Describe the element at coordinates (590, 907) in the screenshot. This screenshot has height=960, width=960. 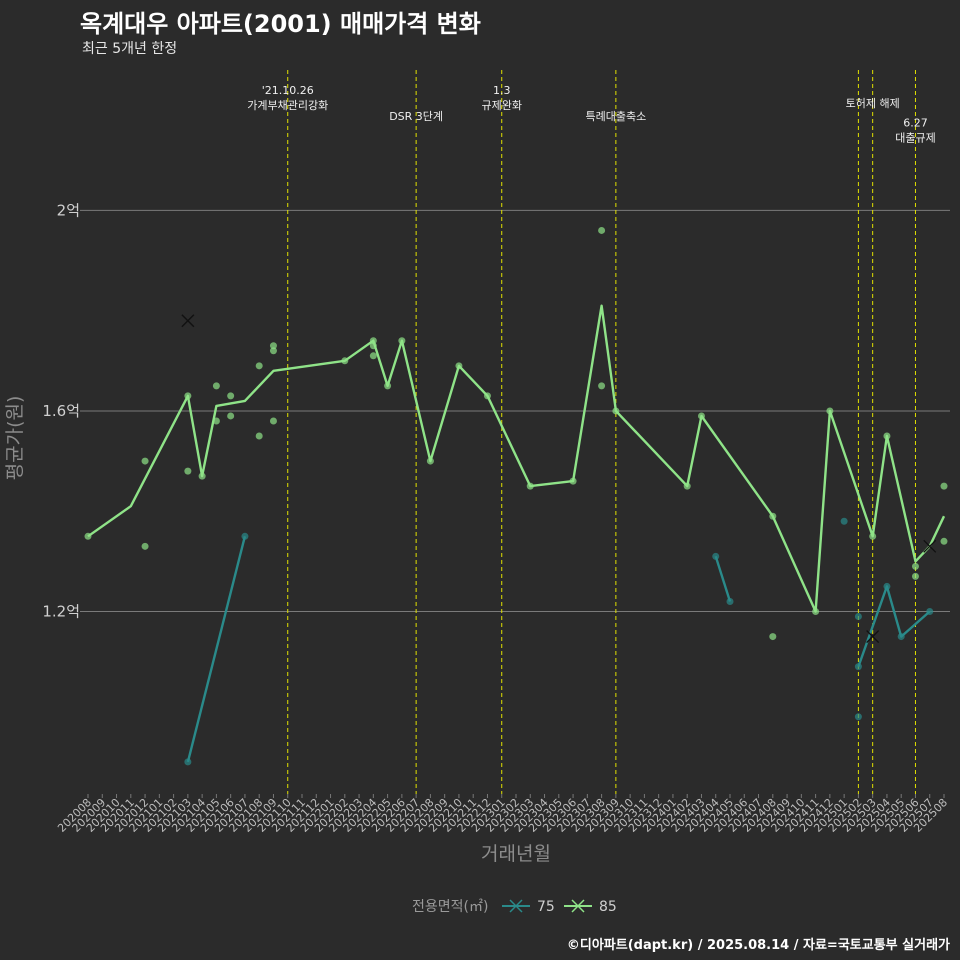
I see `legend-key-85: 85` at that location.